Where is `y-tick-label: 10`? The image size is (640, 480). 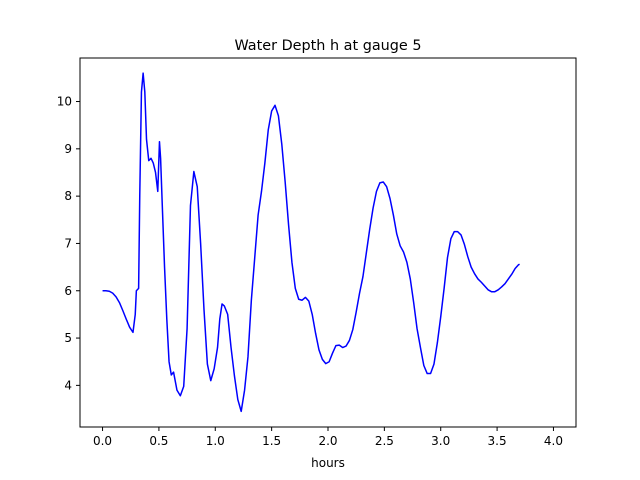 y-tick-label: 10 is located at coordinates (64, 102).